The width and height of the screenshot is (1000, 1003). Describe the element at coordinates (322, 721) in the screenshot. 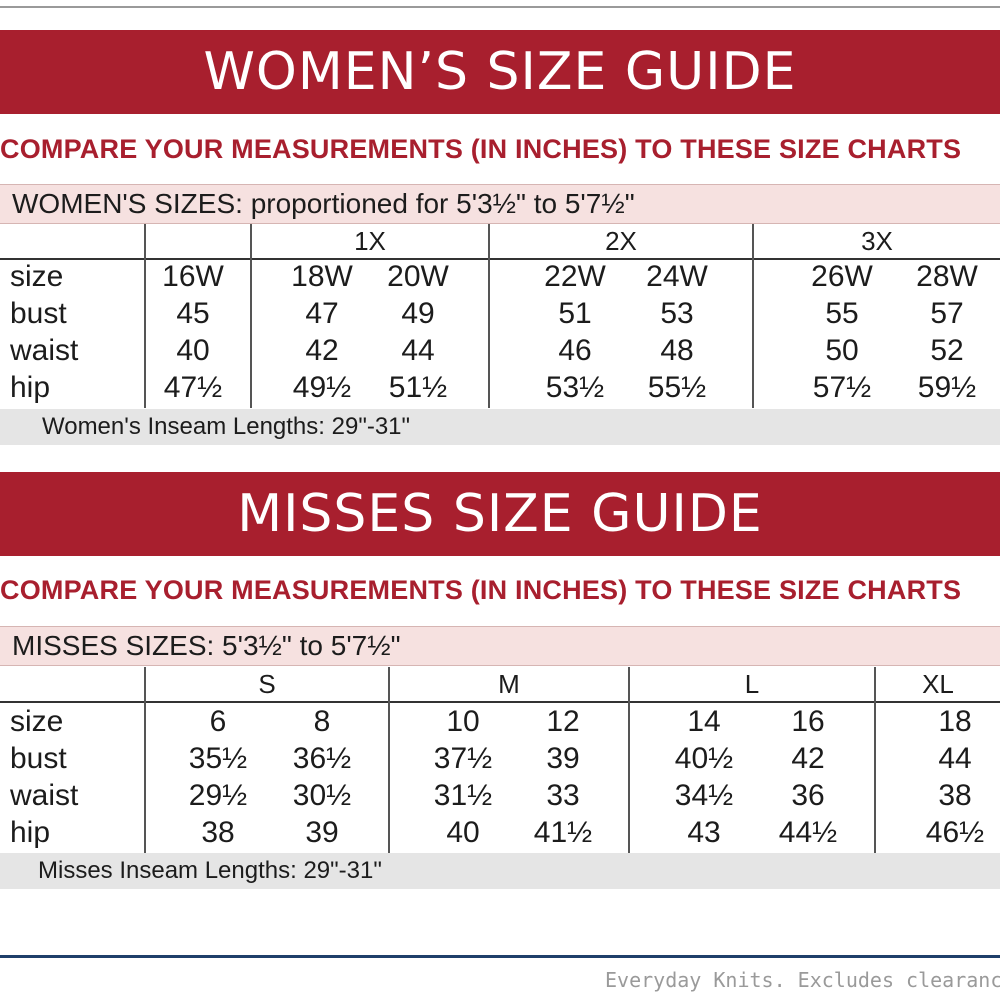

I see `table-cell: 8` at that location.